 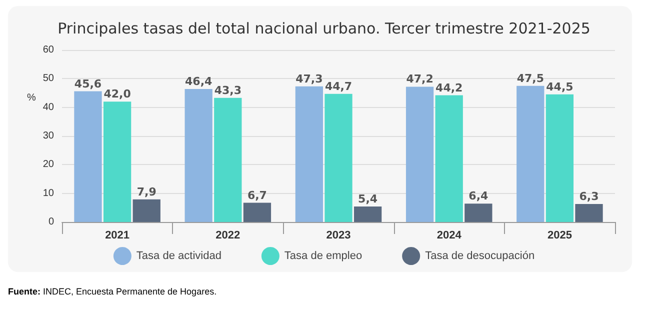 I want to click on data-label: 44,5, so click(x=560, y=87).